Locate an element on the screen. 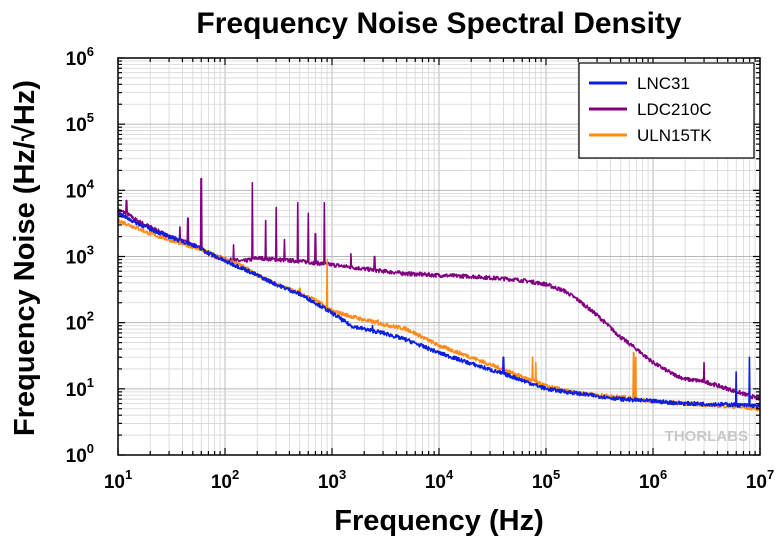  legend: LNC31 LDC210C ULN15TK is located at coordinates (666, 110).